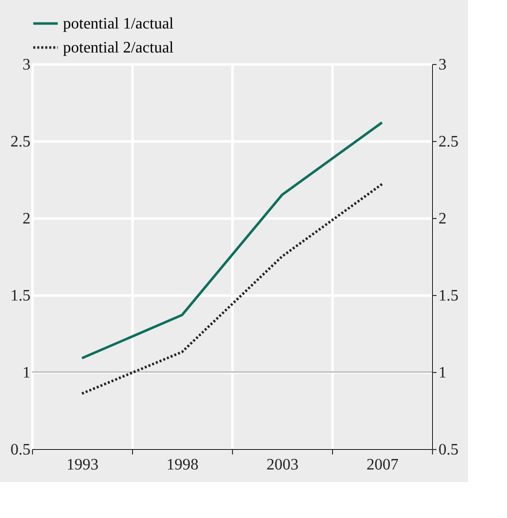 The image size is (507, 518). I want to click on y-tick-label: 3, so click(26, 65).